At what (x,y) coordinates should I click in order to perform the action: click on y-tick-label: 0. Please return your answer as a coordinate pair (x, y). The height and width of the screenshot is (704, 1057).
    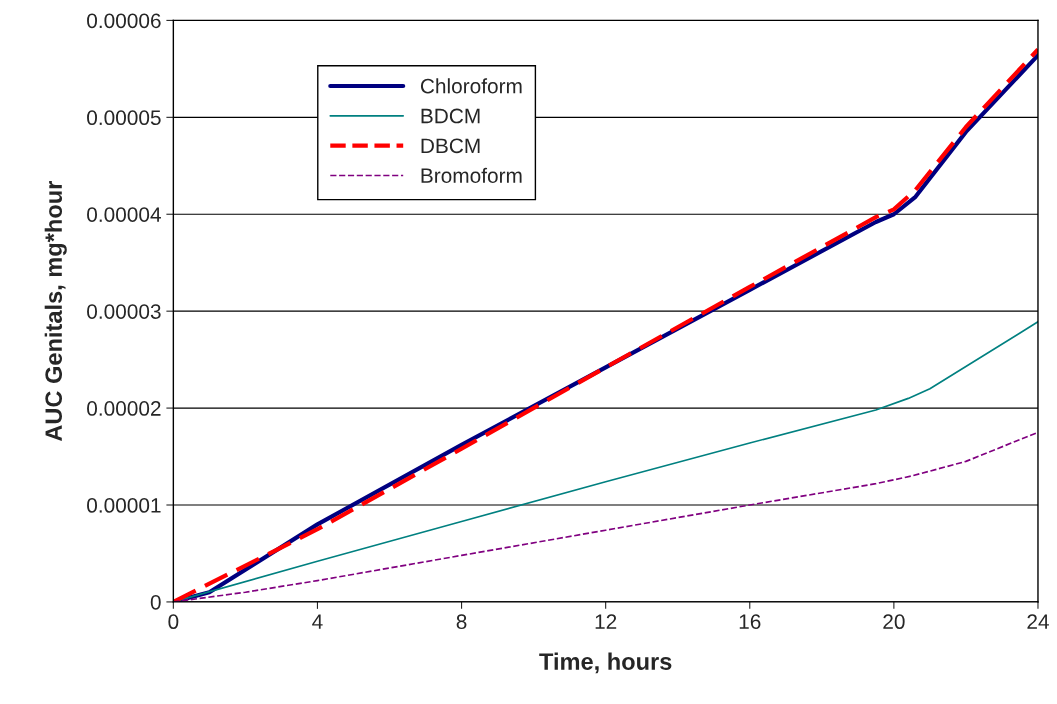
    Looking at the image, I should click on (155, 602).